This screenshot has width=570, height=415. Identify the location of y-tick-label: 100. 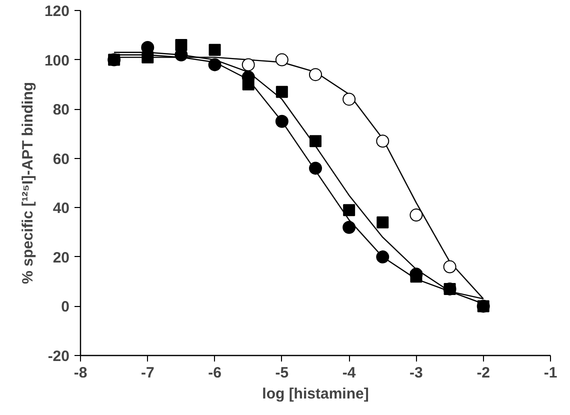
(57, 61).